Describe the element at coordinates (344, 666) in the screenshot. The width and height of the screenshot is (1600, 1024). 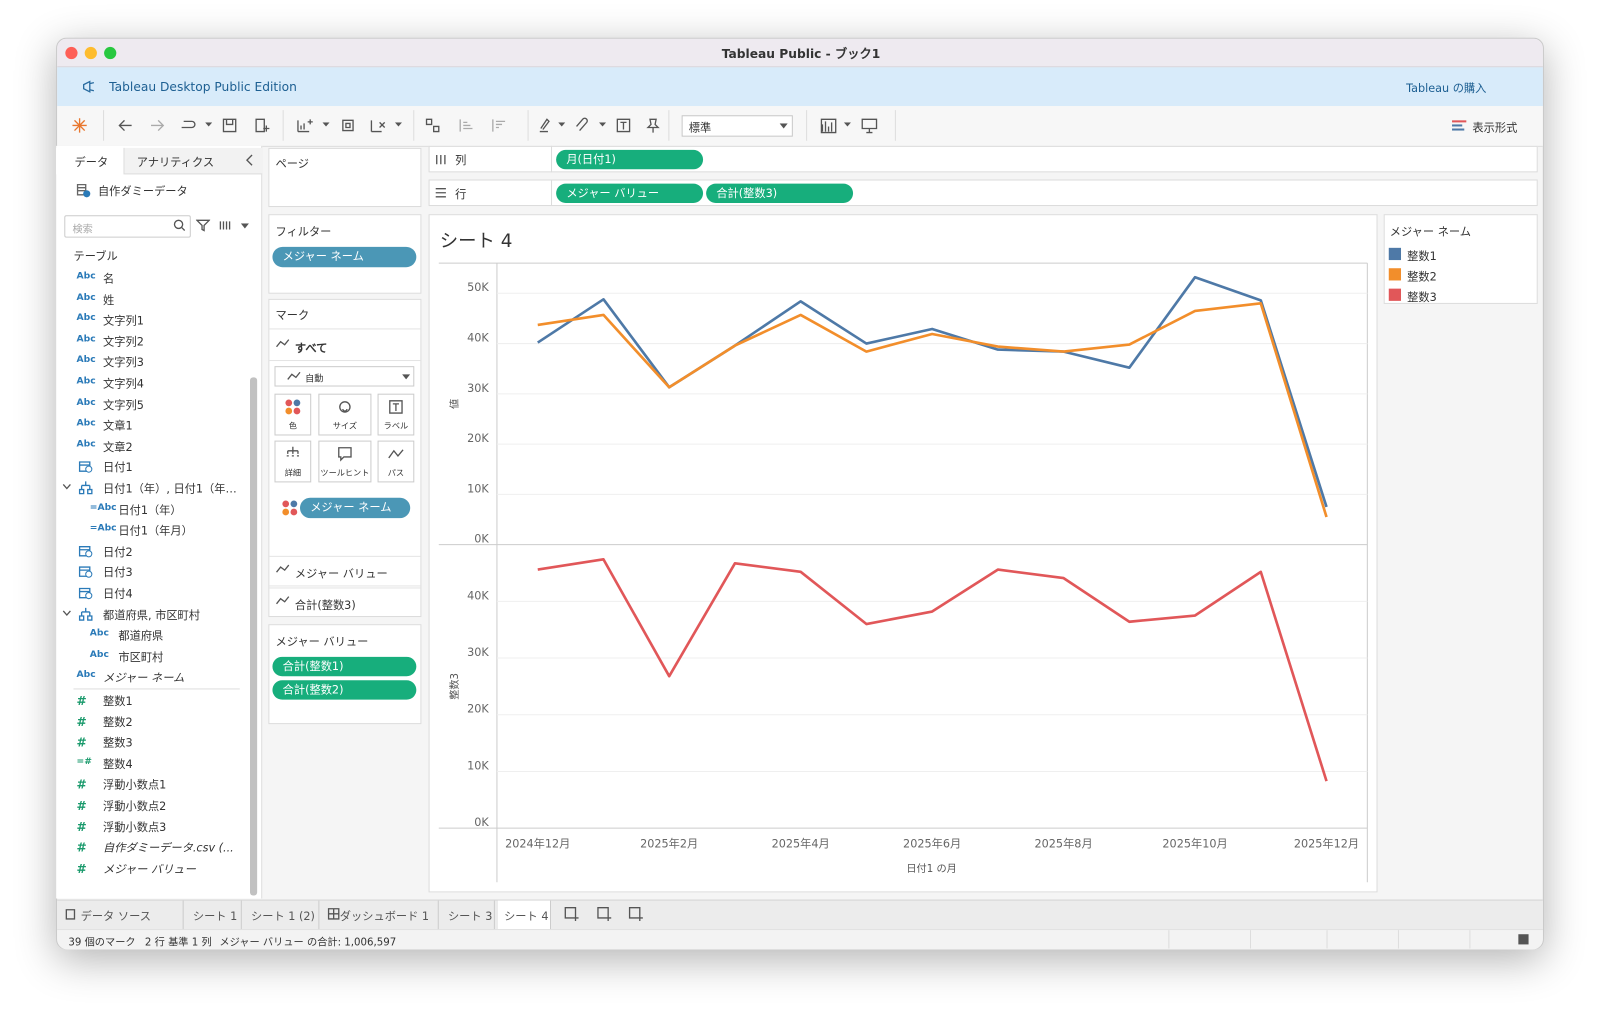
I see `pill: 合計(整数1)` at that location.